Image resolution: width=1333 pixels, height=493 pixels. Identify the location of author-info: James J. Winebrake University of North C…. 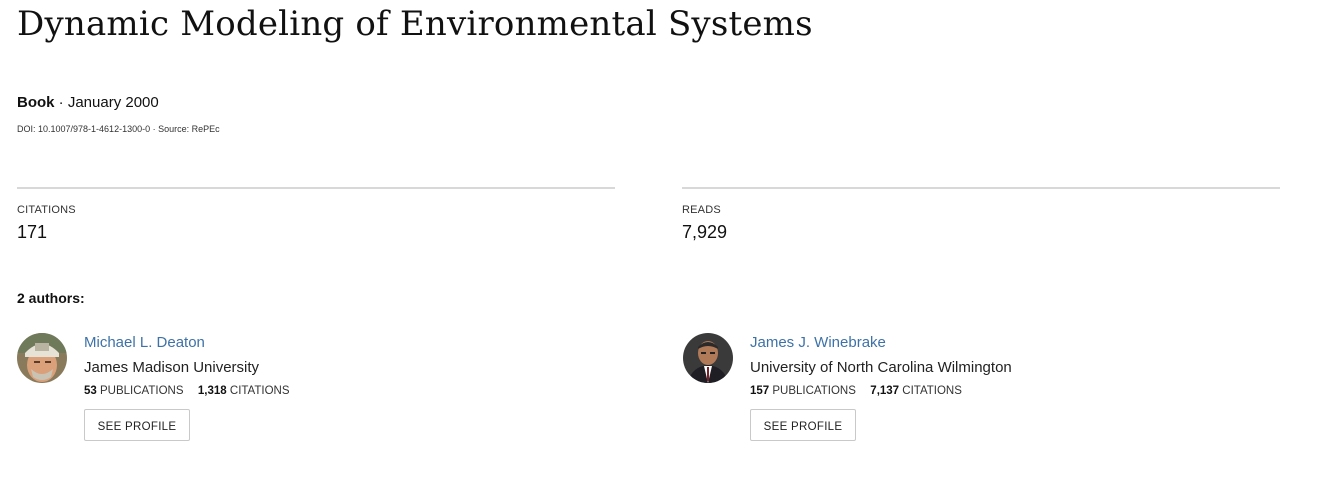
(960, 387).